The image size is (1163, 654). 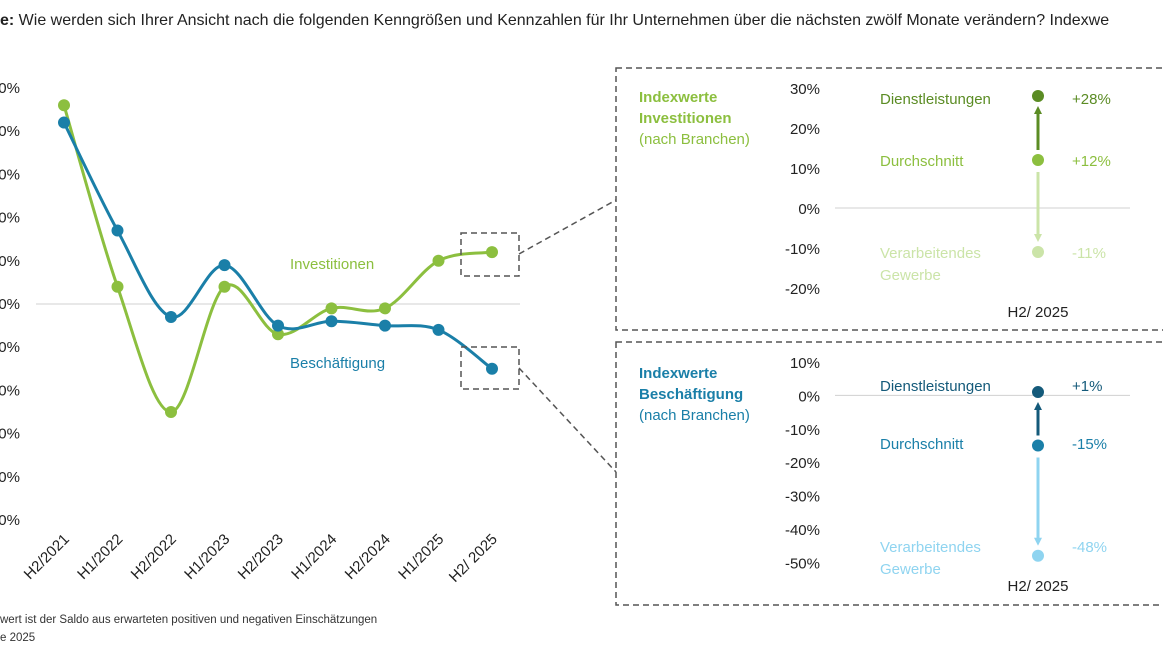 What do you see at coordinates (685, 118) in the screenshot?
I see `panel-title-investitionen: Investitionen` at bounding box center [685, 118].